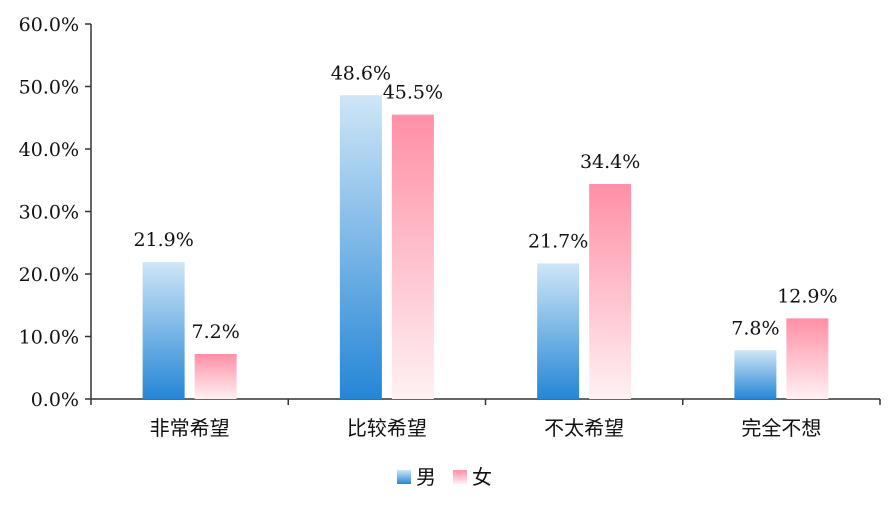  Describe the element at coordinates (444, 477) in the screenshot. I see `legend: 男女` at that location.